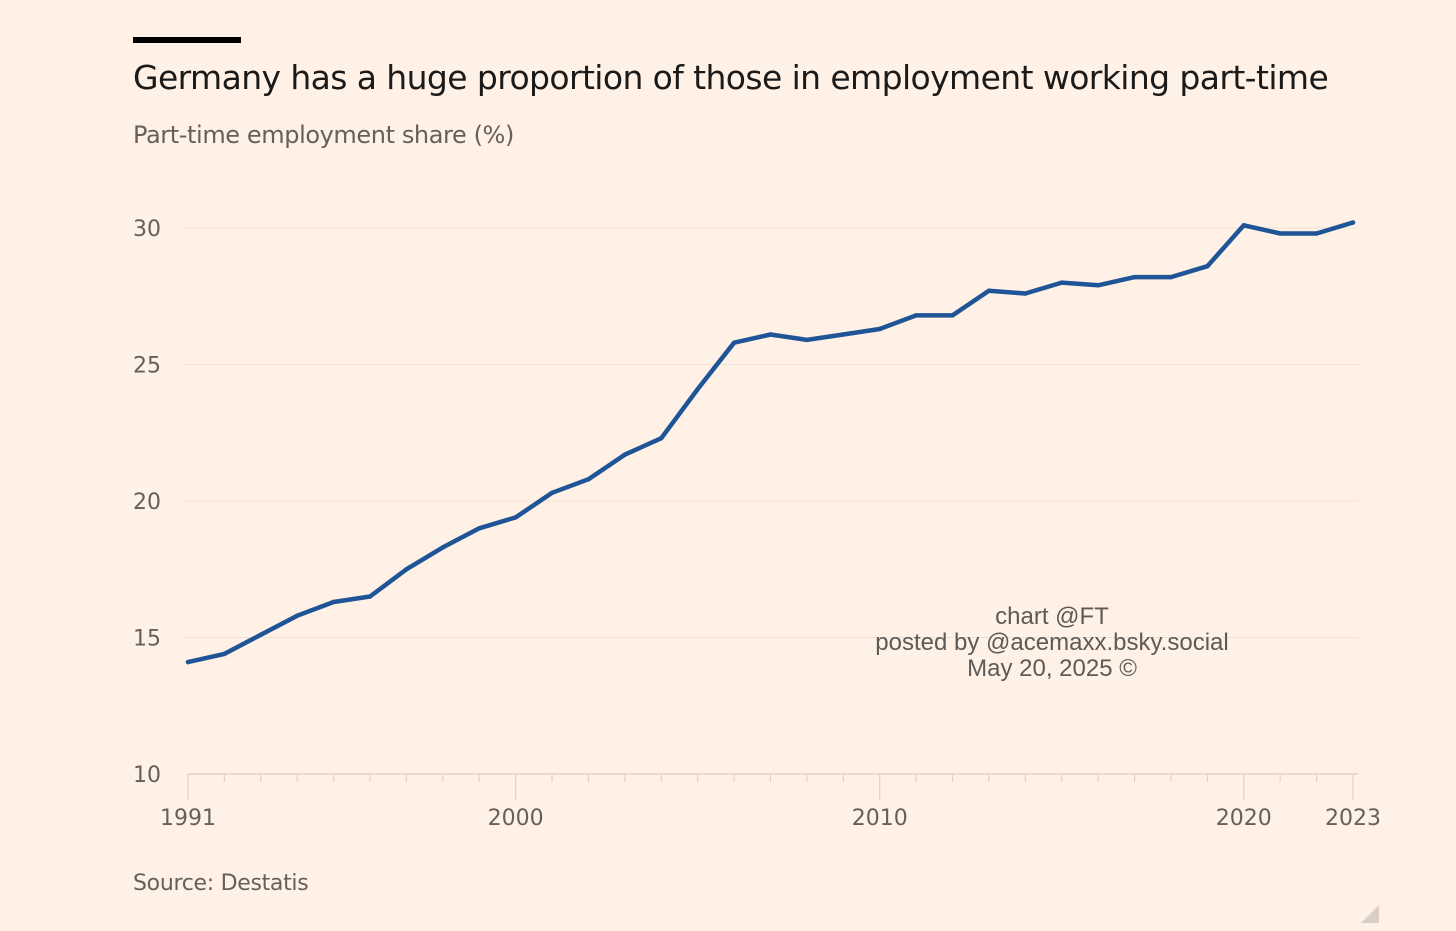  What do you see at coordinates (1316, 233) in the screenshot?
I see `data-point-2022` at bounding box center [1316, 233].